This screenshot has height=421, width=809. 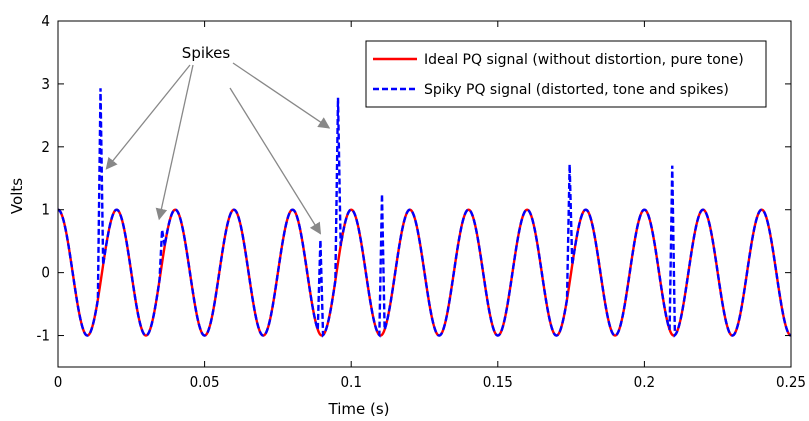 What do you see at coordinates (45, 21) in the screenshot?
I see `y-tick-label: 4` at bounding box center [45, 21].